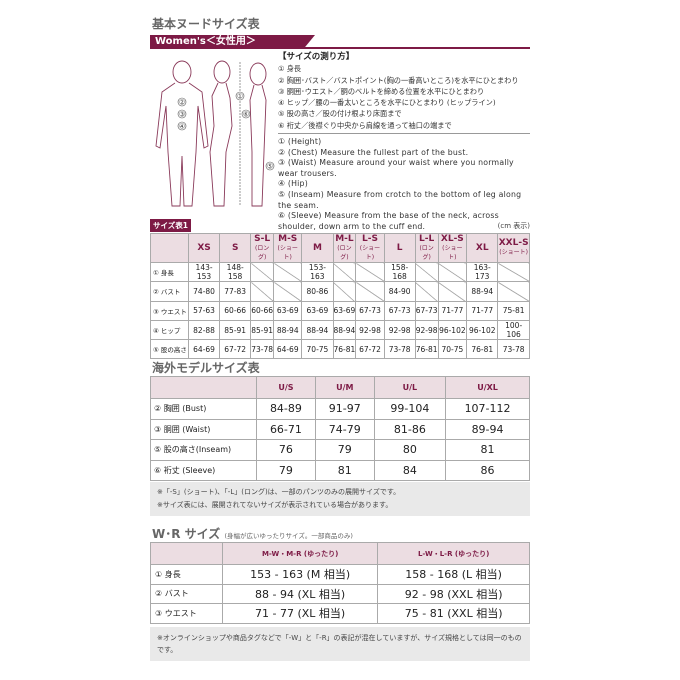  I want to click on table-cell: 85-91, so click(235, 330).